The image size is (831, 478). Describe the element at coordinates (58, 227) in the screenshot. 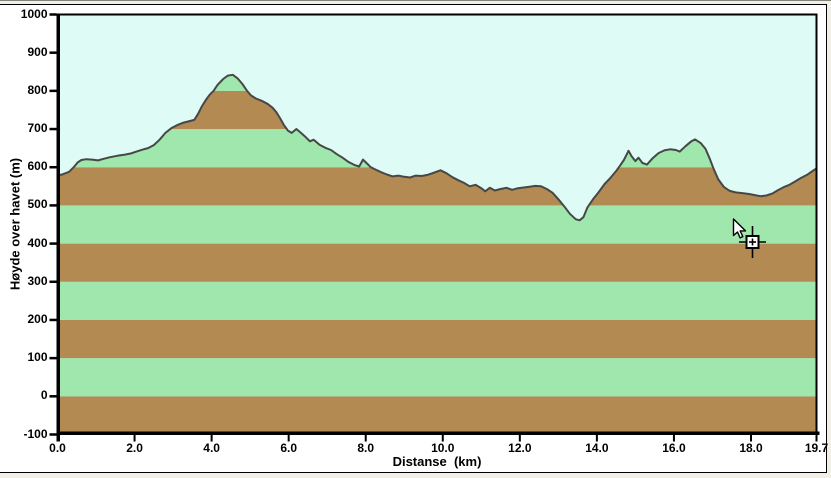

I see `y-axis-line` at that location.